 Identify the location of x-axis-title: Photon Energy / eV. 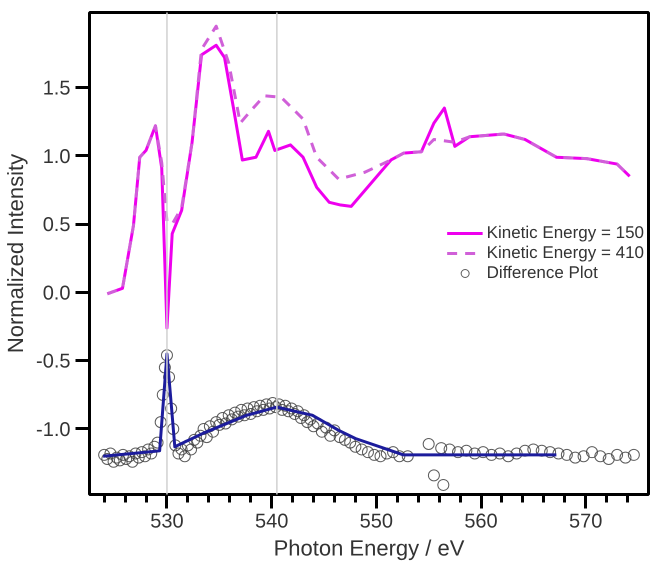
(369, 548).